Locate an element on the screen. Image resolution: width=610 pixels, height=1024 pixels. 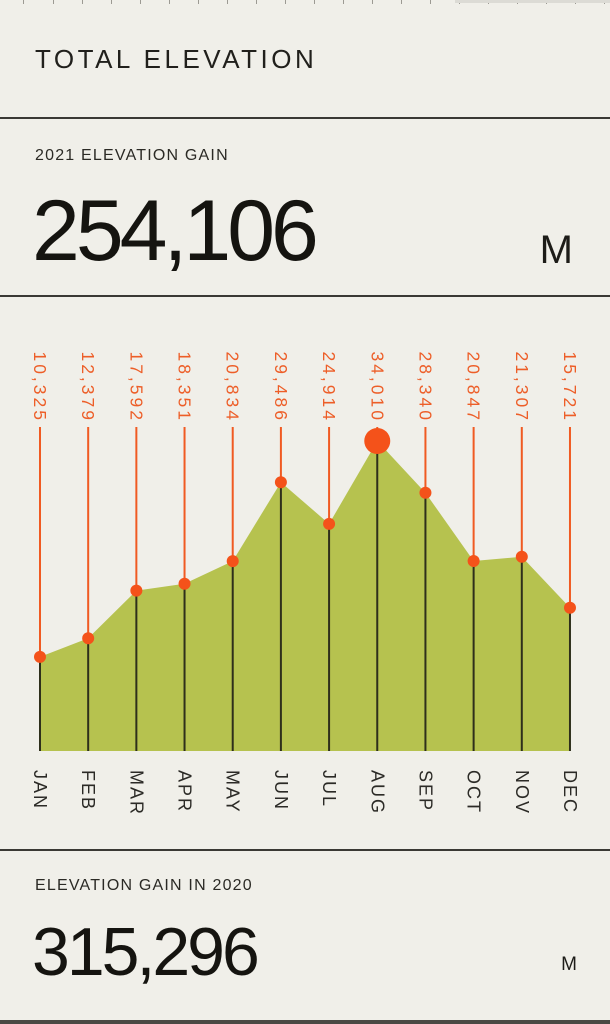
month-label: MAR is located at coordinates (136, 793).